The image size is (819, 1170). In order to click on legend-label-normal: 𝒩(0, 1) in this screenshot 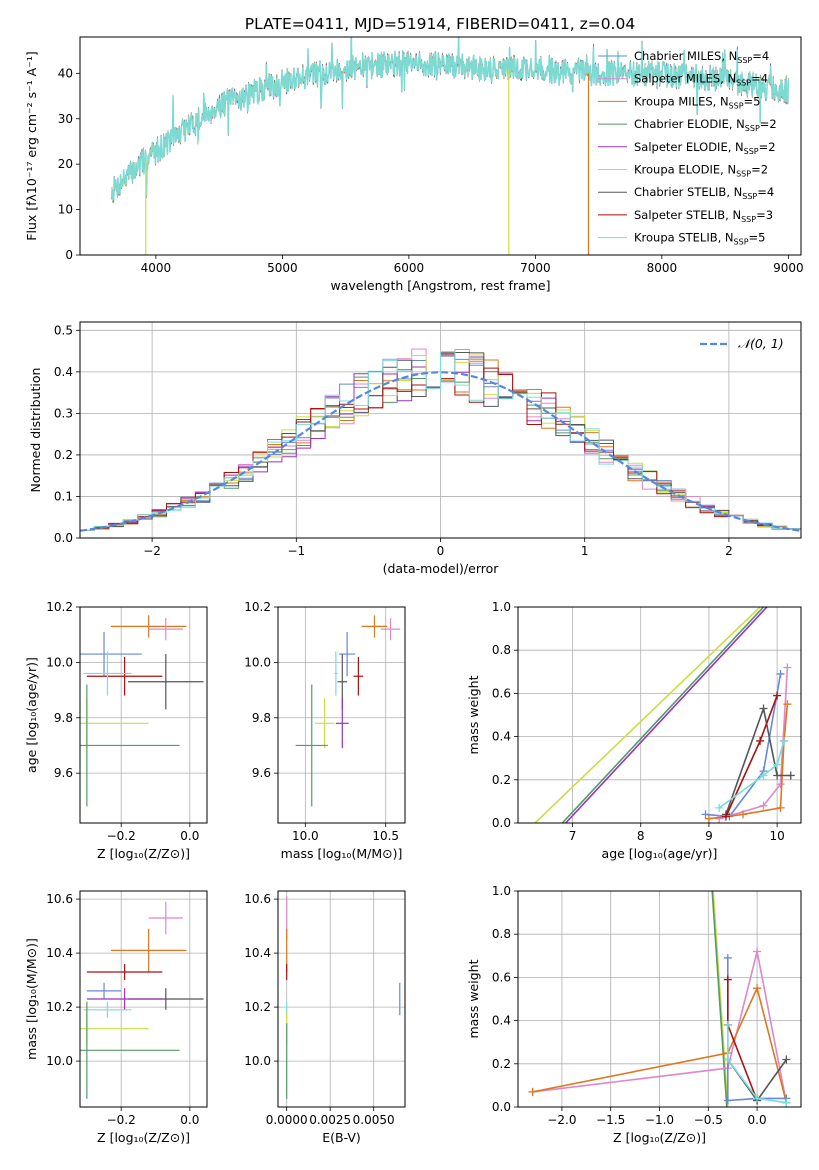, I will do `click(761, 343)`.